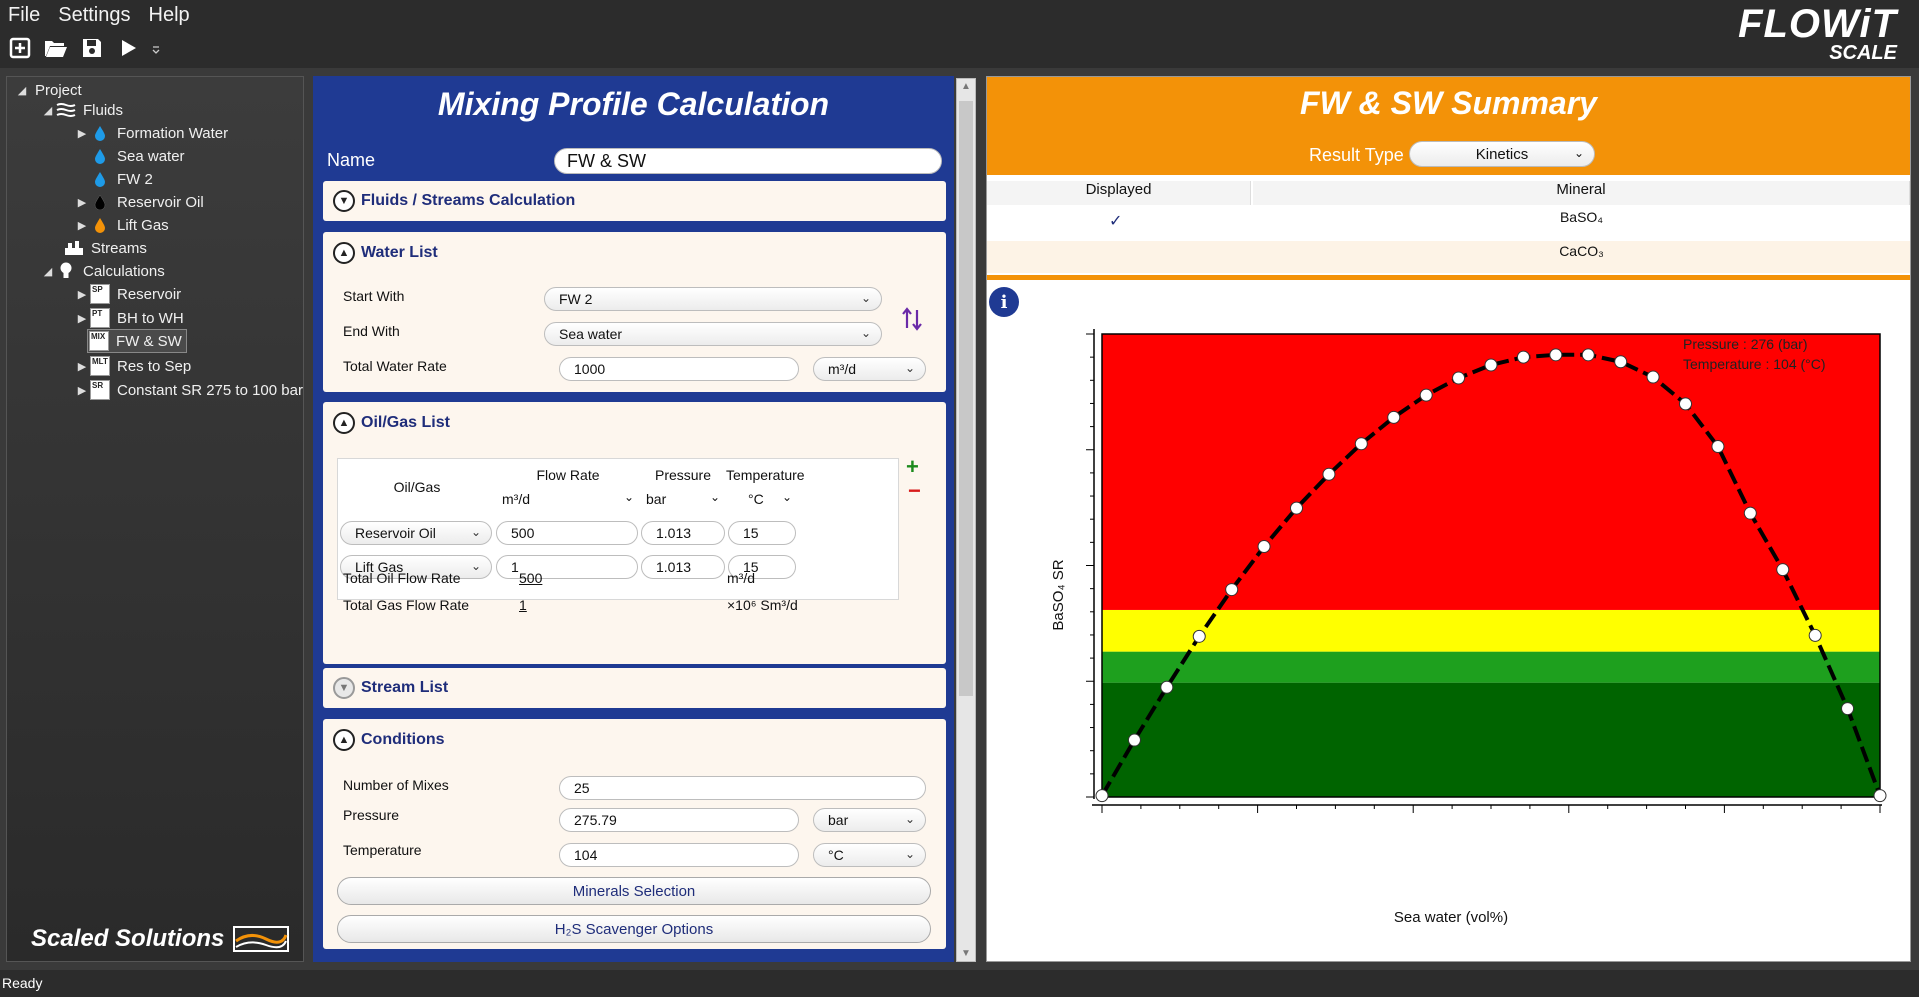  Describe the element at coordinates (679, 855) in the screenshot. I see `temperature-input: 104` at that location.